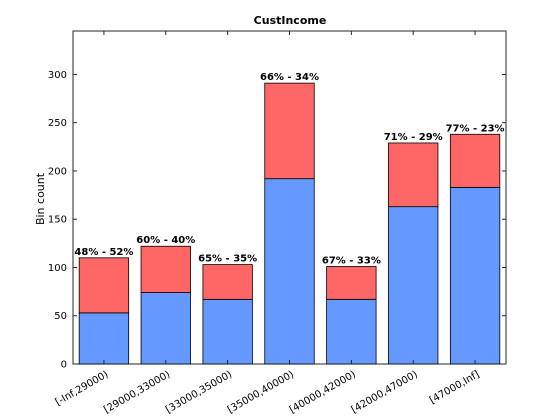 This screenshot has height=420, width=560. What do you see at coordinates (165, 240) in the screenshot?
I see `data-label: 60% - 40%` at bounding box center [165, 240].